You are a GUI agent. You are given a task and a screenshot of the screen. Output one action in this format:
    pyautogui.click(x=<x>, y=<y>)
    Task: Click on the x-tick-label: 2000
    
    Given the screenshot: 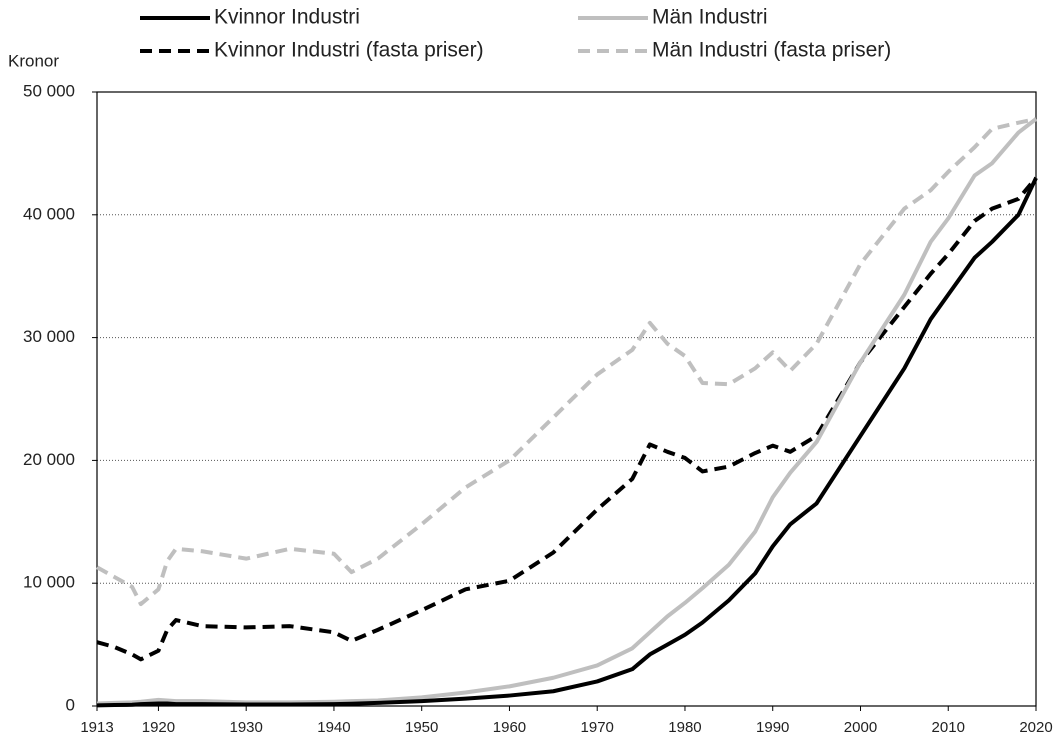 What is the action you would take?
    pyautogui.click(x=860, y=727)
    